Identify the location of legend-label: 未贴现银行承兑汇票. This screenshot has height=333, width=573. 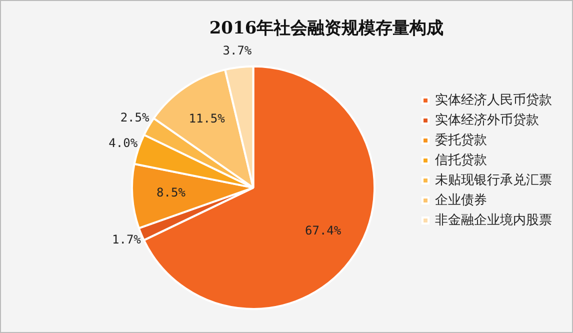
(493, 180).